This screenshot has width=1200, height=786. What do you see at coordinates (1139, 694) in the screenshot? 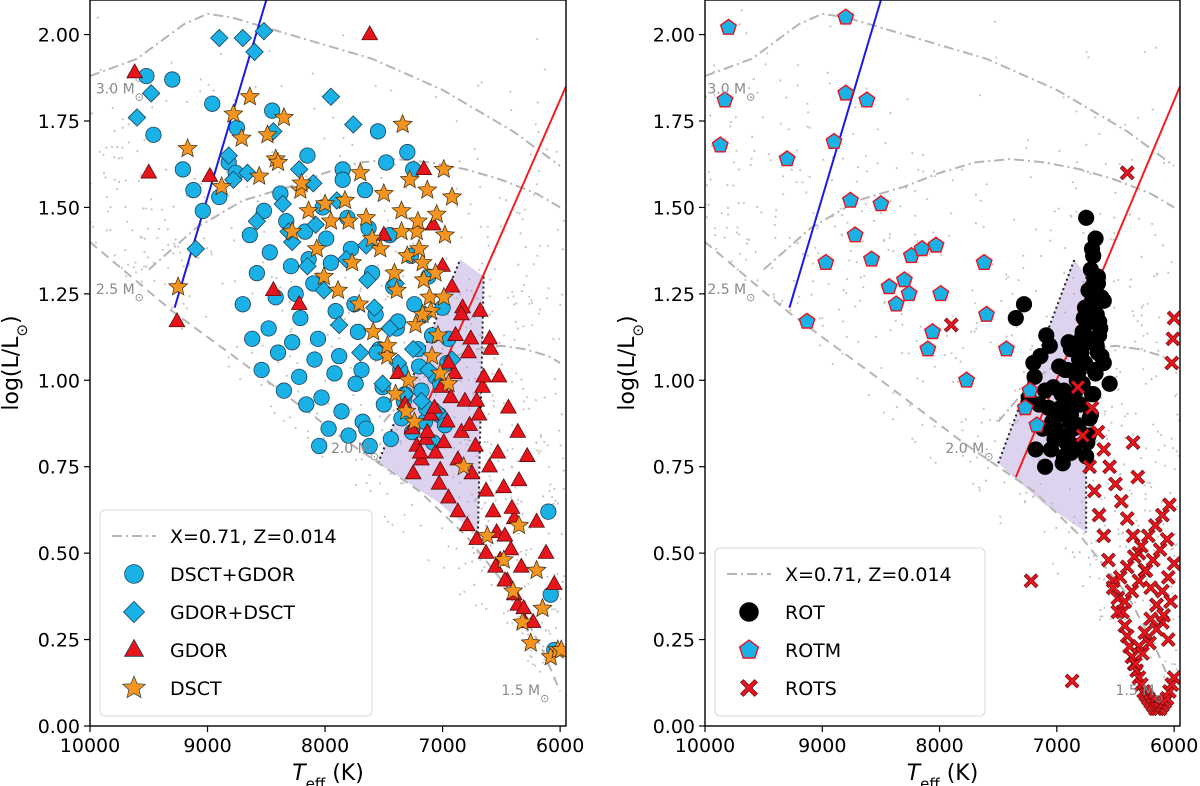
I see `mass-track-label: 1.5 M⊙` at bounding box center [1139, 694].